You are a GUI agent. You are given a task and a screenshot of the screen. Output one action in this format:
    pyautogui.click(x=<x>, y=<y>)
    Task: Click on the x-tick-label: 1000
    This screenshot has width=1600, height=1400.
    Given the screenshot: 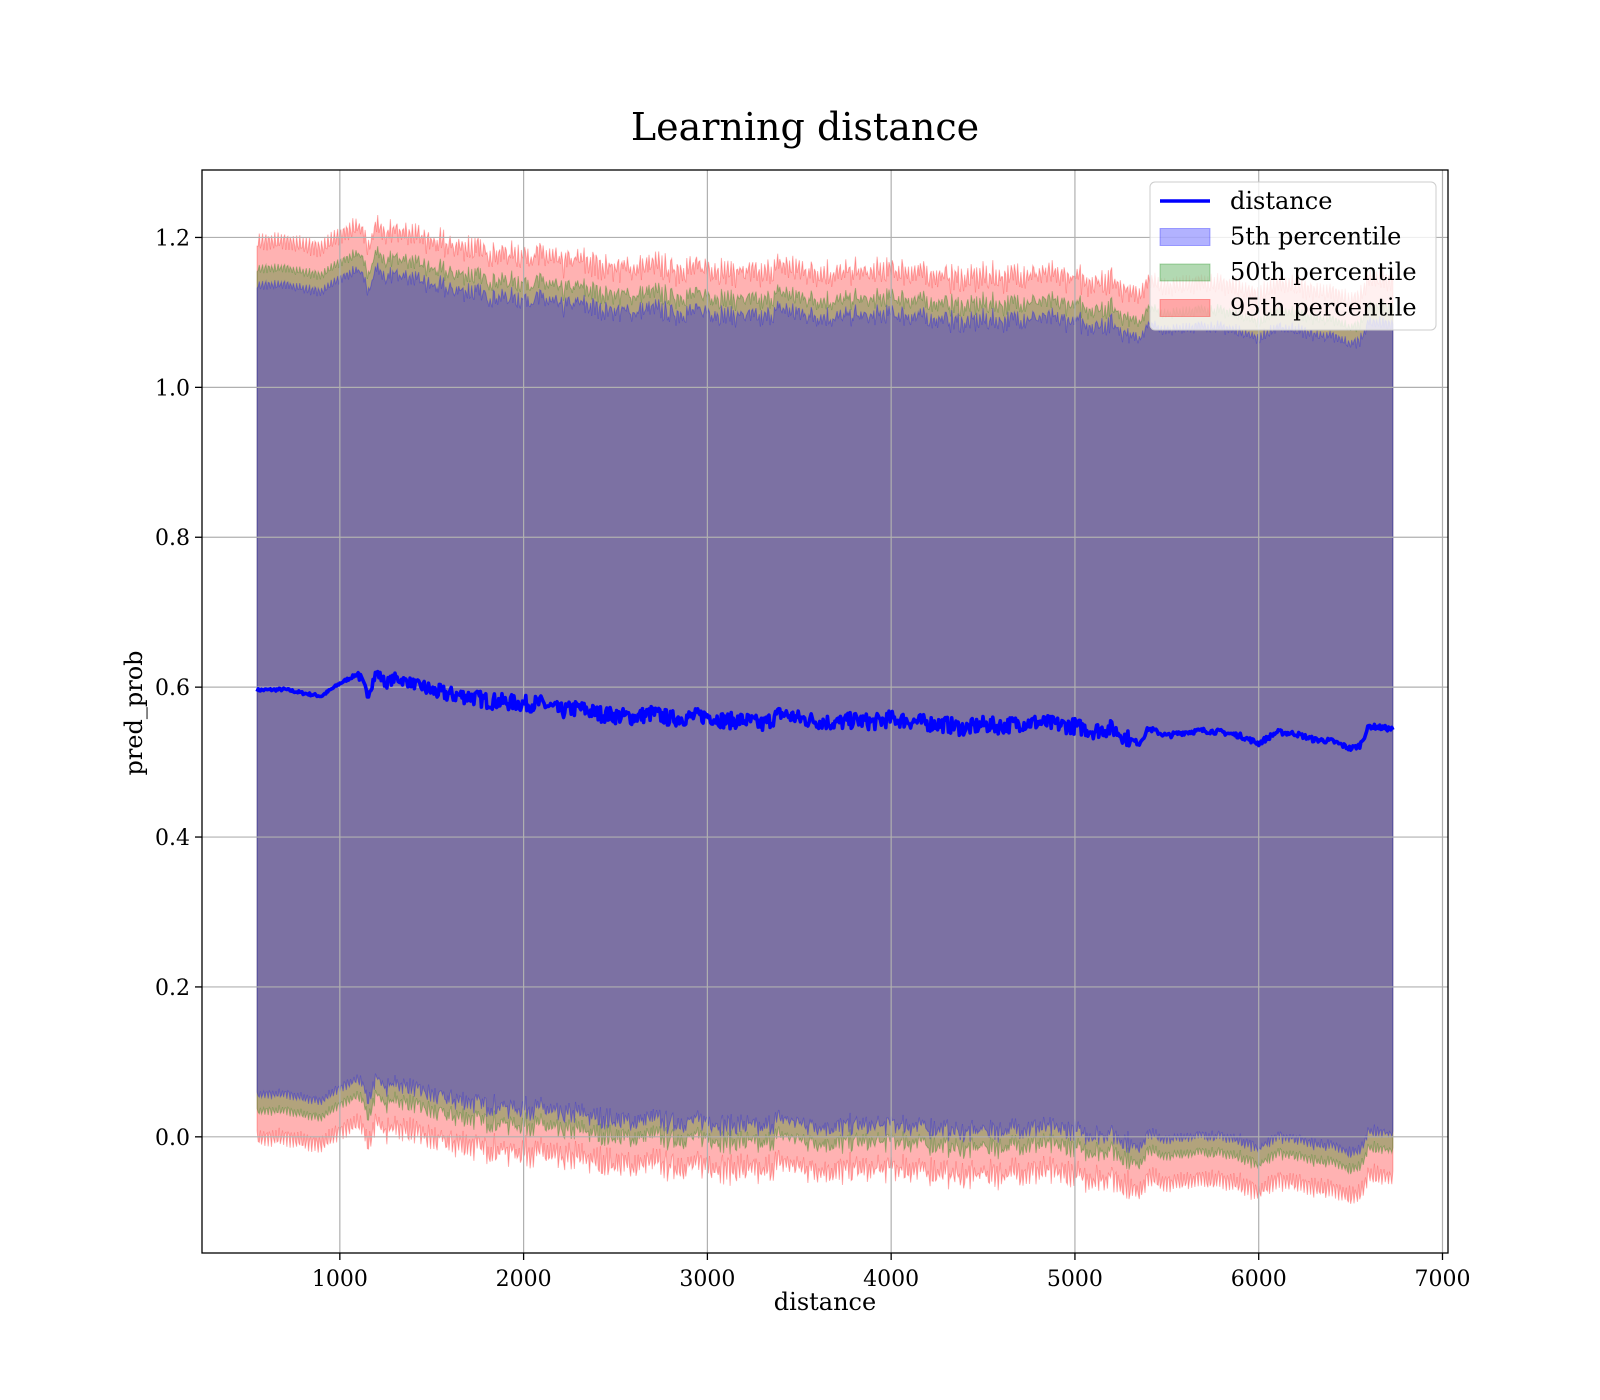 What is the action you would take?
    pyautogui.click(x=340, y=1279)
    